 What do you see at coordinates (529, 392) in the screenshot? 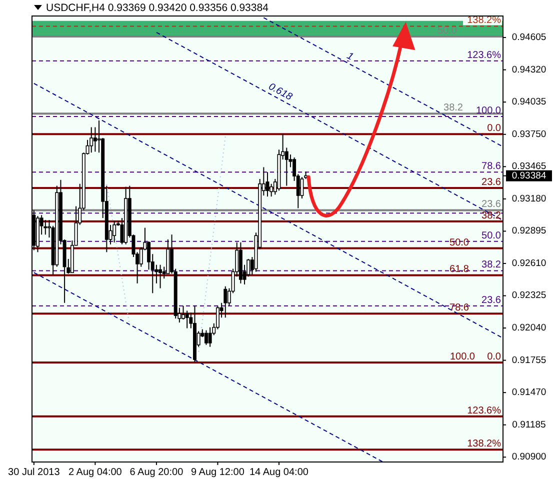
I see `y-tick-label: 0.91470` at bounding box center [529, 392].